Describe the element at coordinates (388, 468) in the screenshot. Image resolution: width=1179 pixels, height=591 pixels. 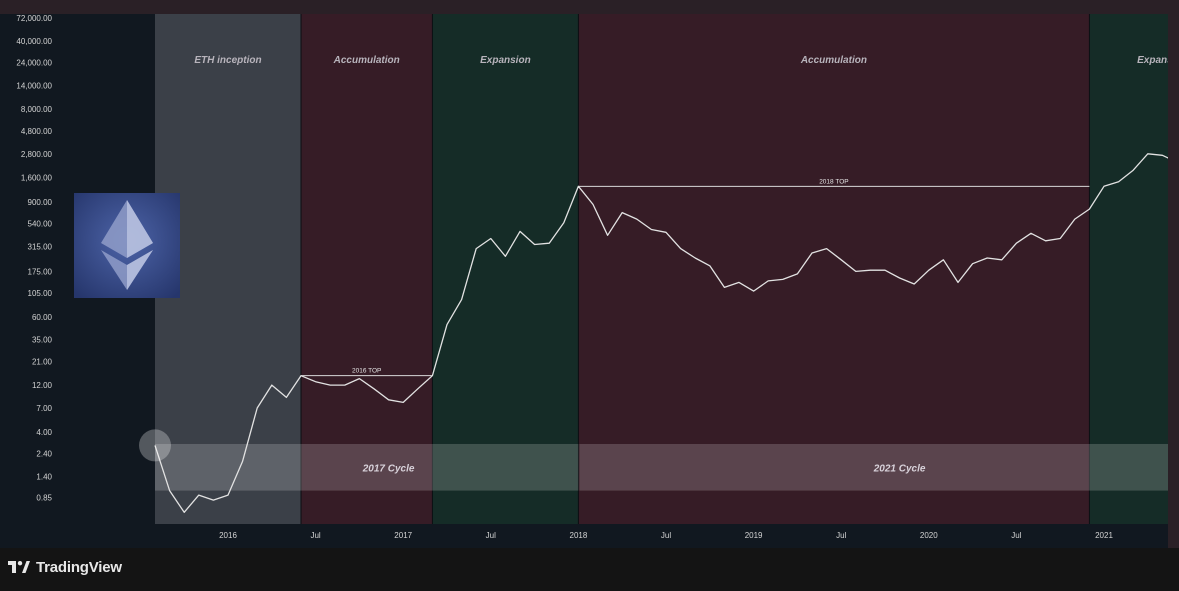
I see `cycle-label-0: 2017 Cycle` at that location.